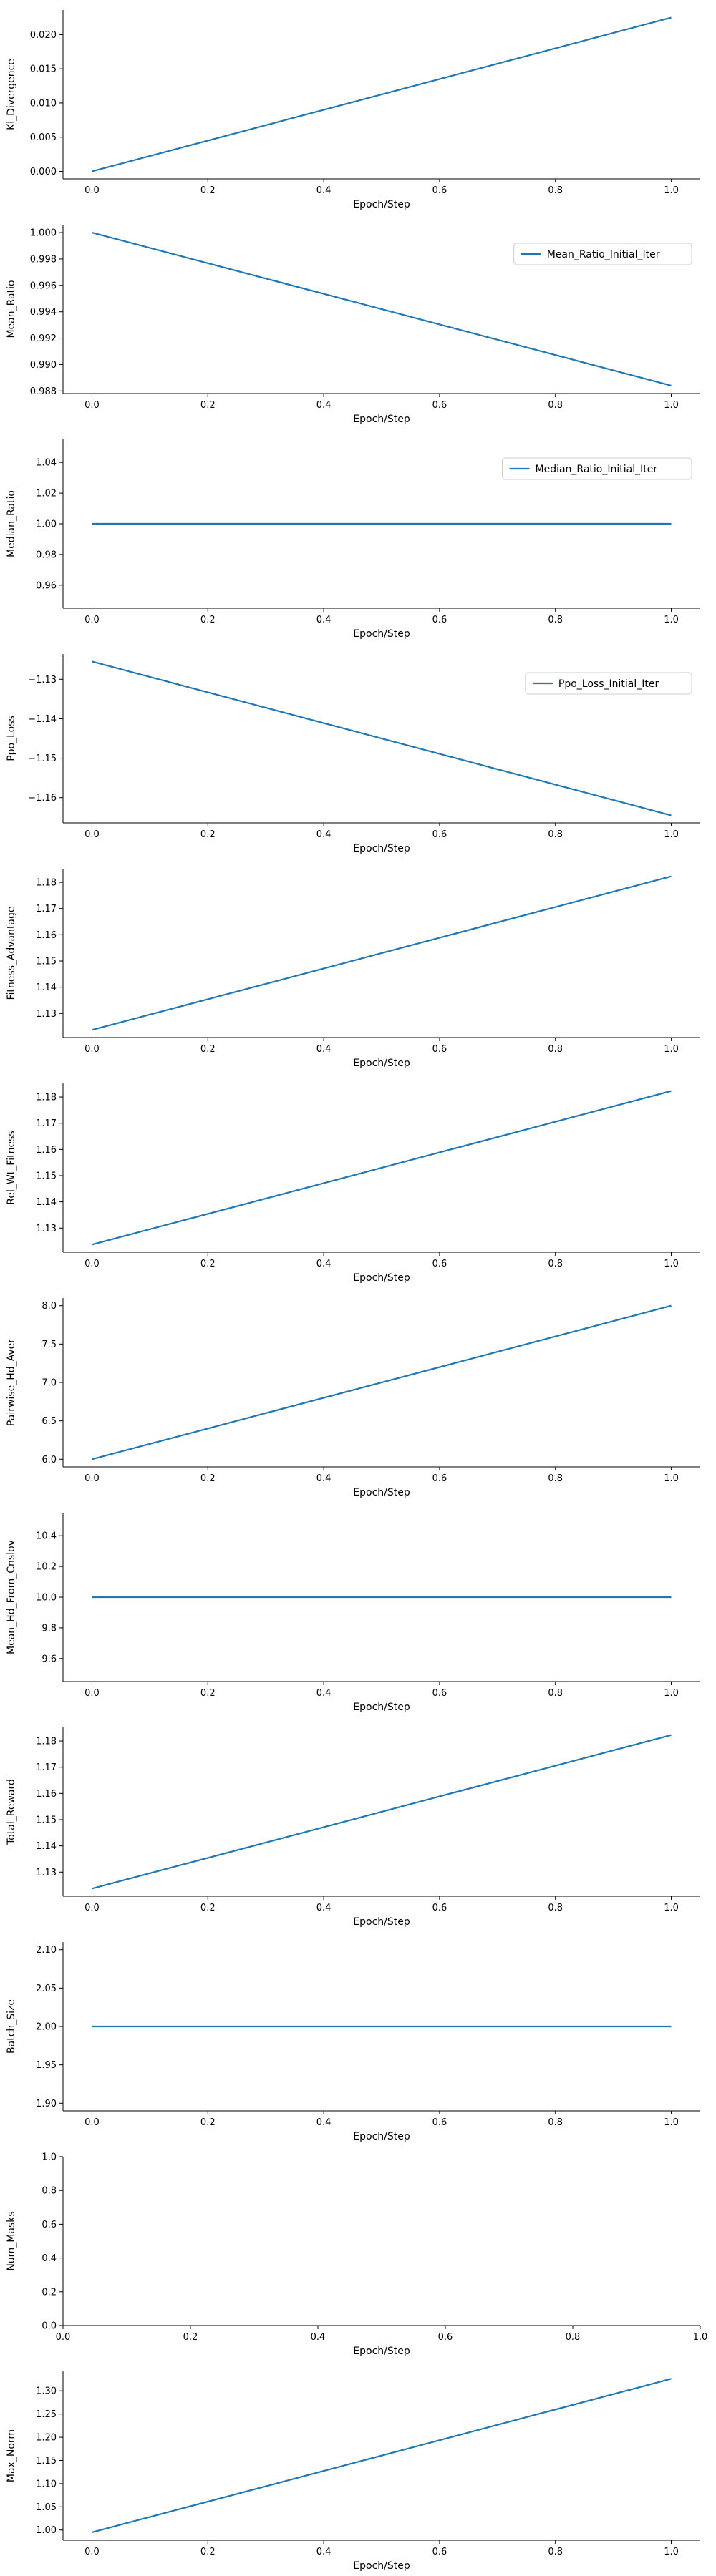  What do you see at coordinates (49, 1383) in the screenshot?
I see `y-tick-label: 7.0` at bounding box center [49, 1383].